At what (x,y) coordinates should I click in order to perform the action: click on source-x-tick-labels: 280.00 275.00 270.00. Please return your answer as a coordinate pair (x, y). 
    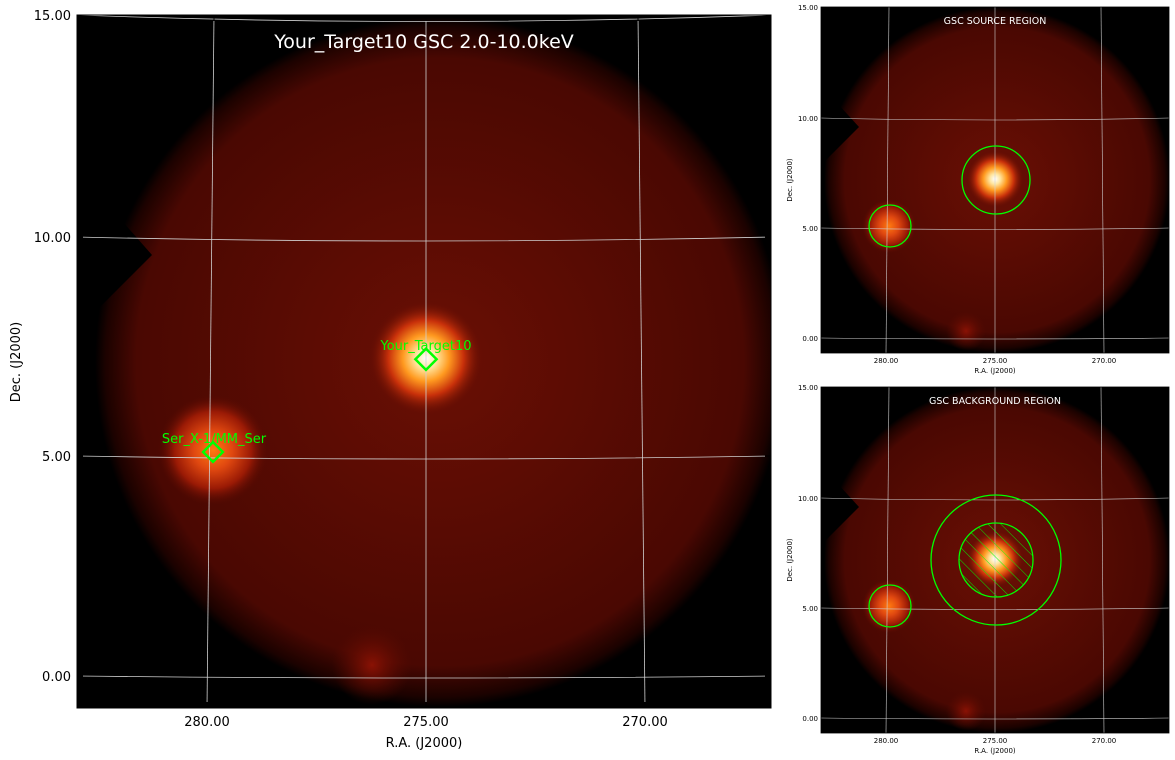
    Looking at the image, I should click on (995, 361).